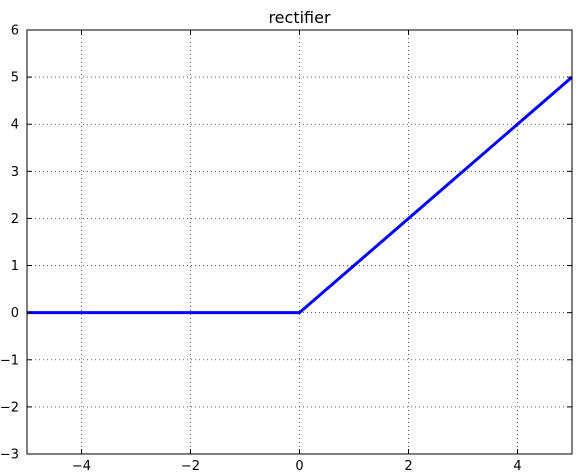  I want to click on x-tick-label: 2, so click(408, 466).